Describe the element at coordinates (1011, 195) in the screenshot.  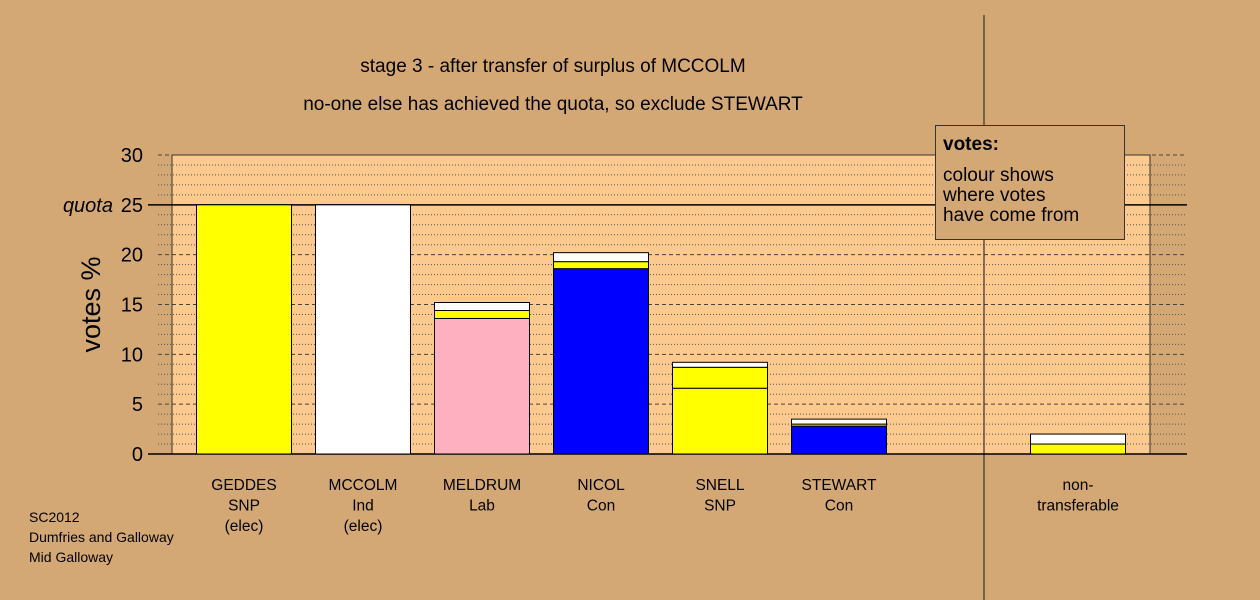
I see `legend-text: colour shows where votes have come from` at that location.